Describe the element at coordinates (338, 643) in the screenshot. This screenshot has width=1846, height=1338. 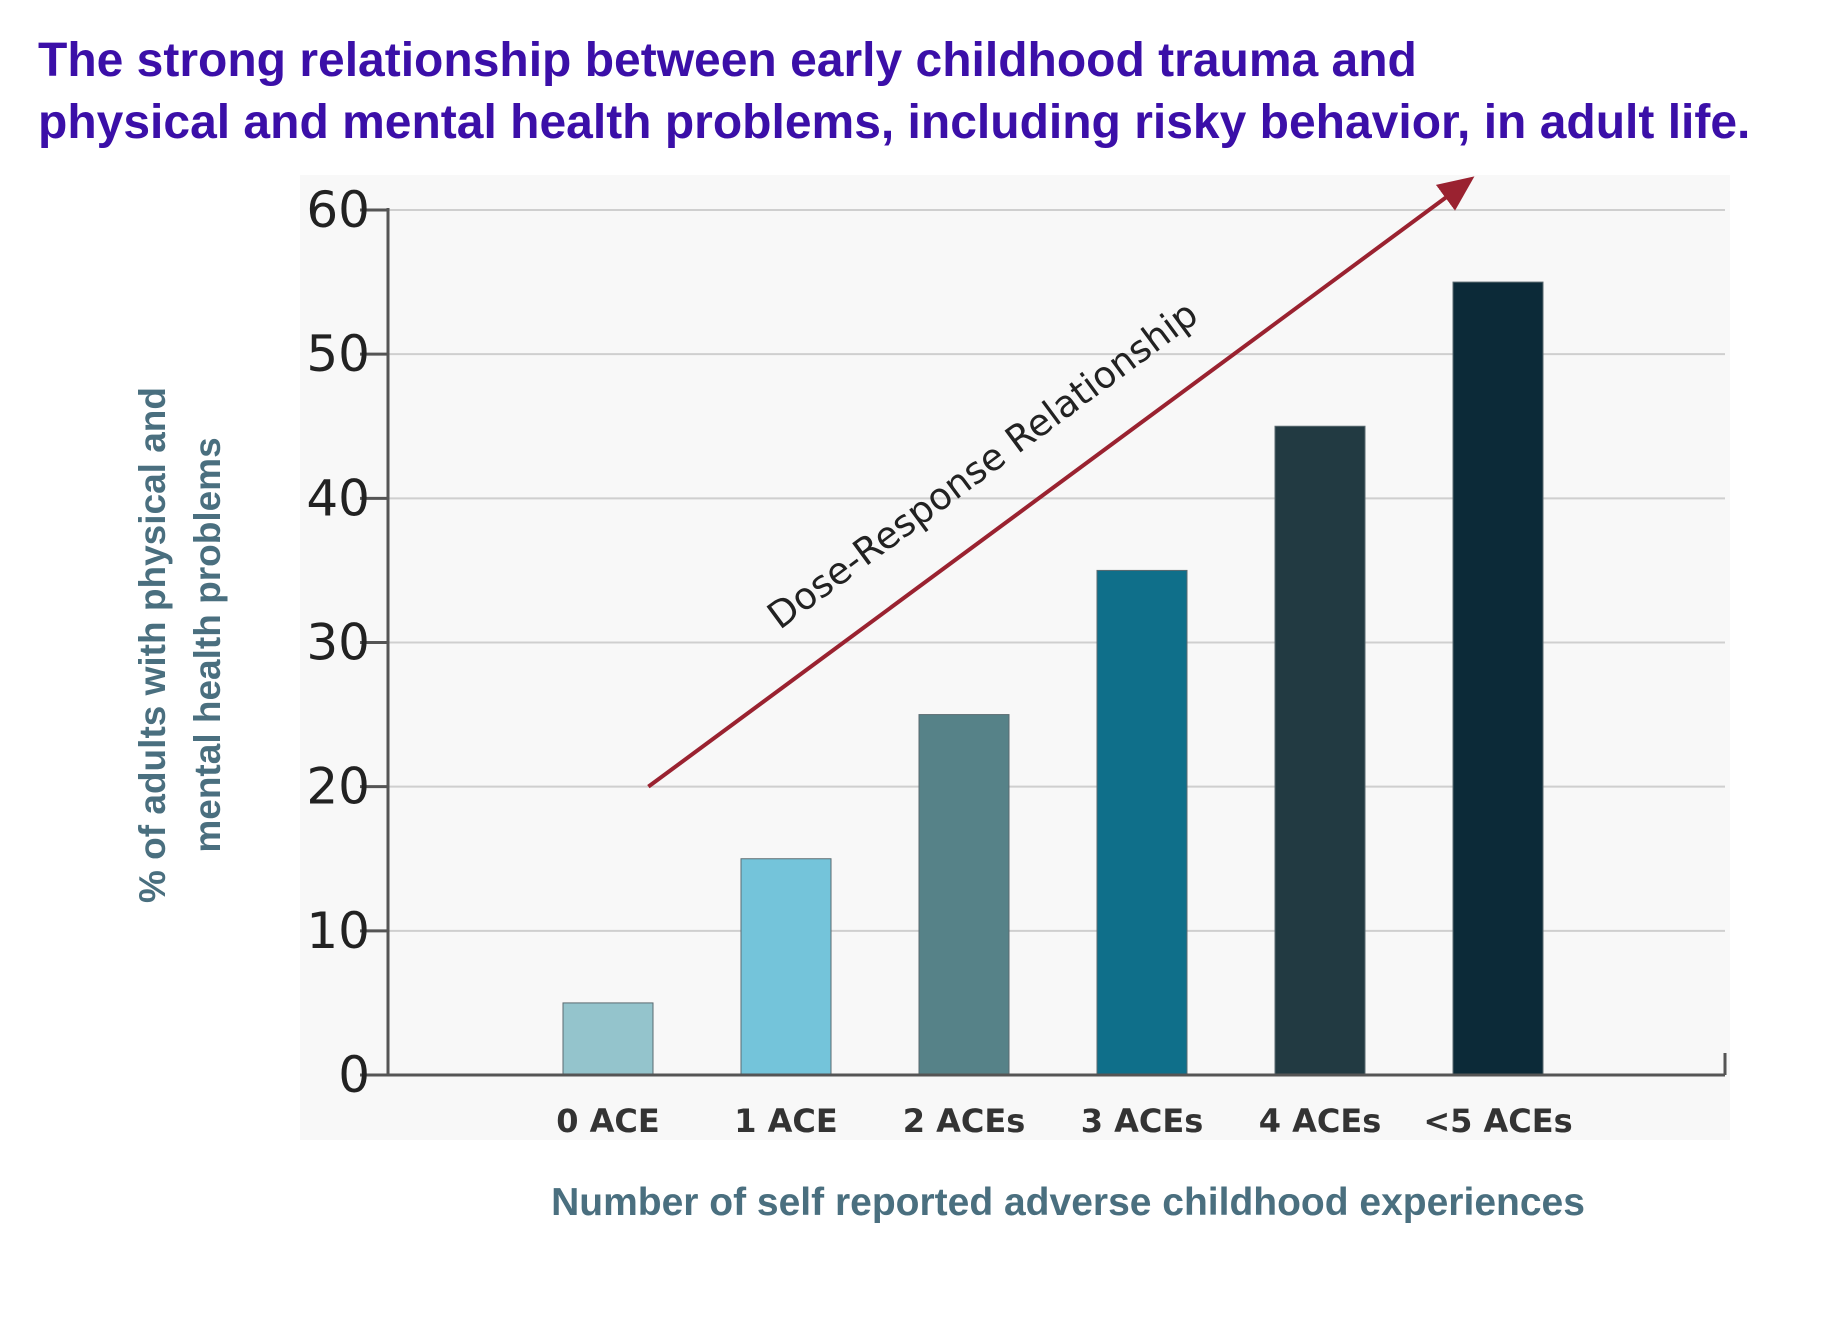
I see `y-tick-label-30: 30` at that location.